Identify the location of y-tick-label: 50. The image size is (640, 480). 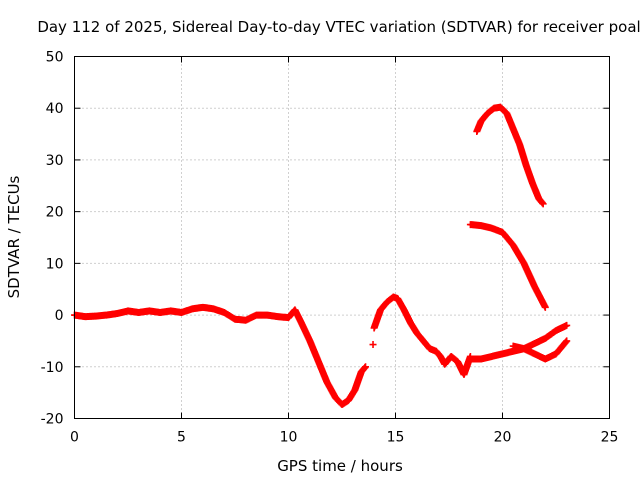
(55, 58).